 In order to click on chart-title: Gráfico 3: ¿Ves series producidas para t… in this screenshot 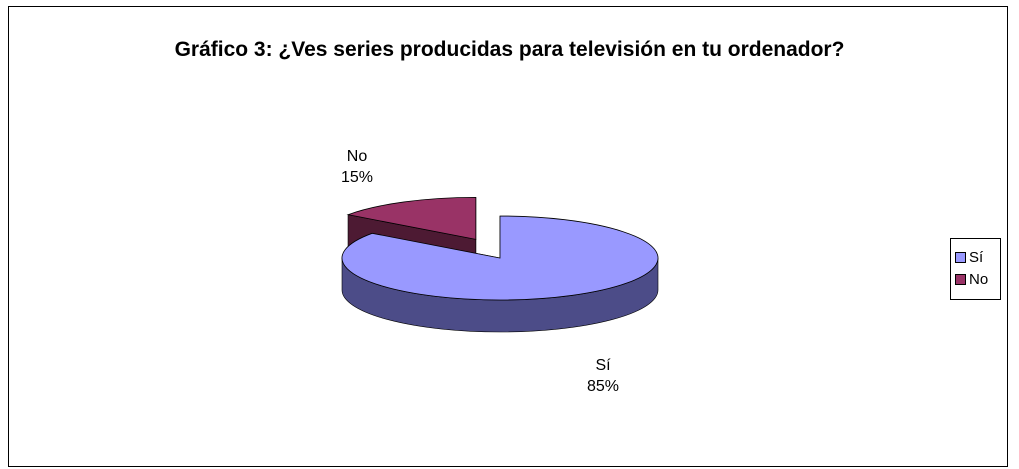, I will do `click(509, 49)`.